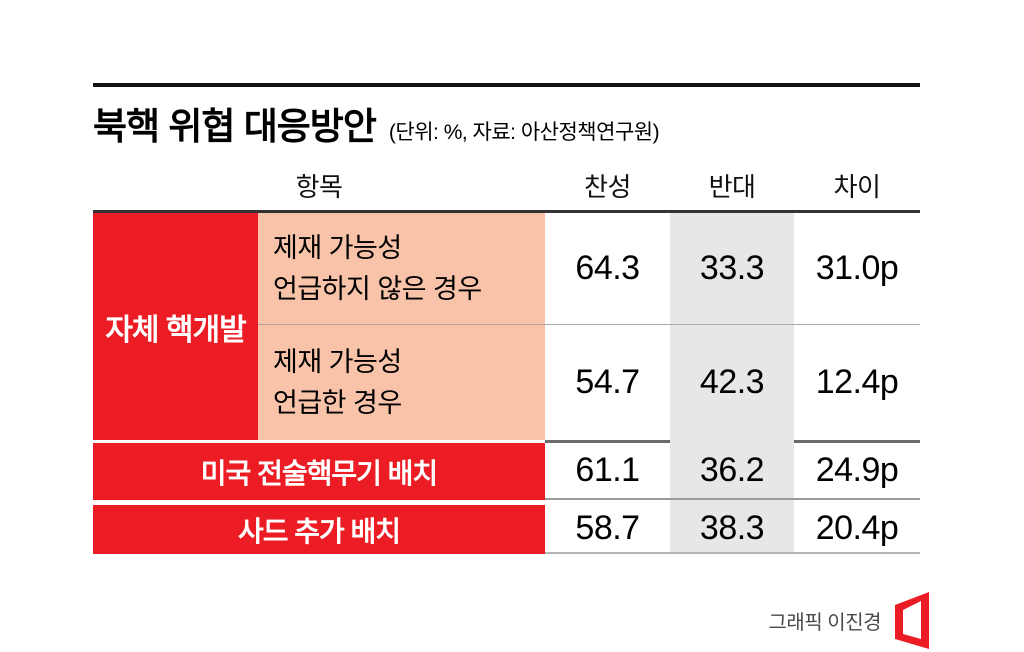 The width and height of the screenshot is (1024, 652). I want to click on header-oppose: 반대, so click(732, 187).